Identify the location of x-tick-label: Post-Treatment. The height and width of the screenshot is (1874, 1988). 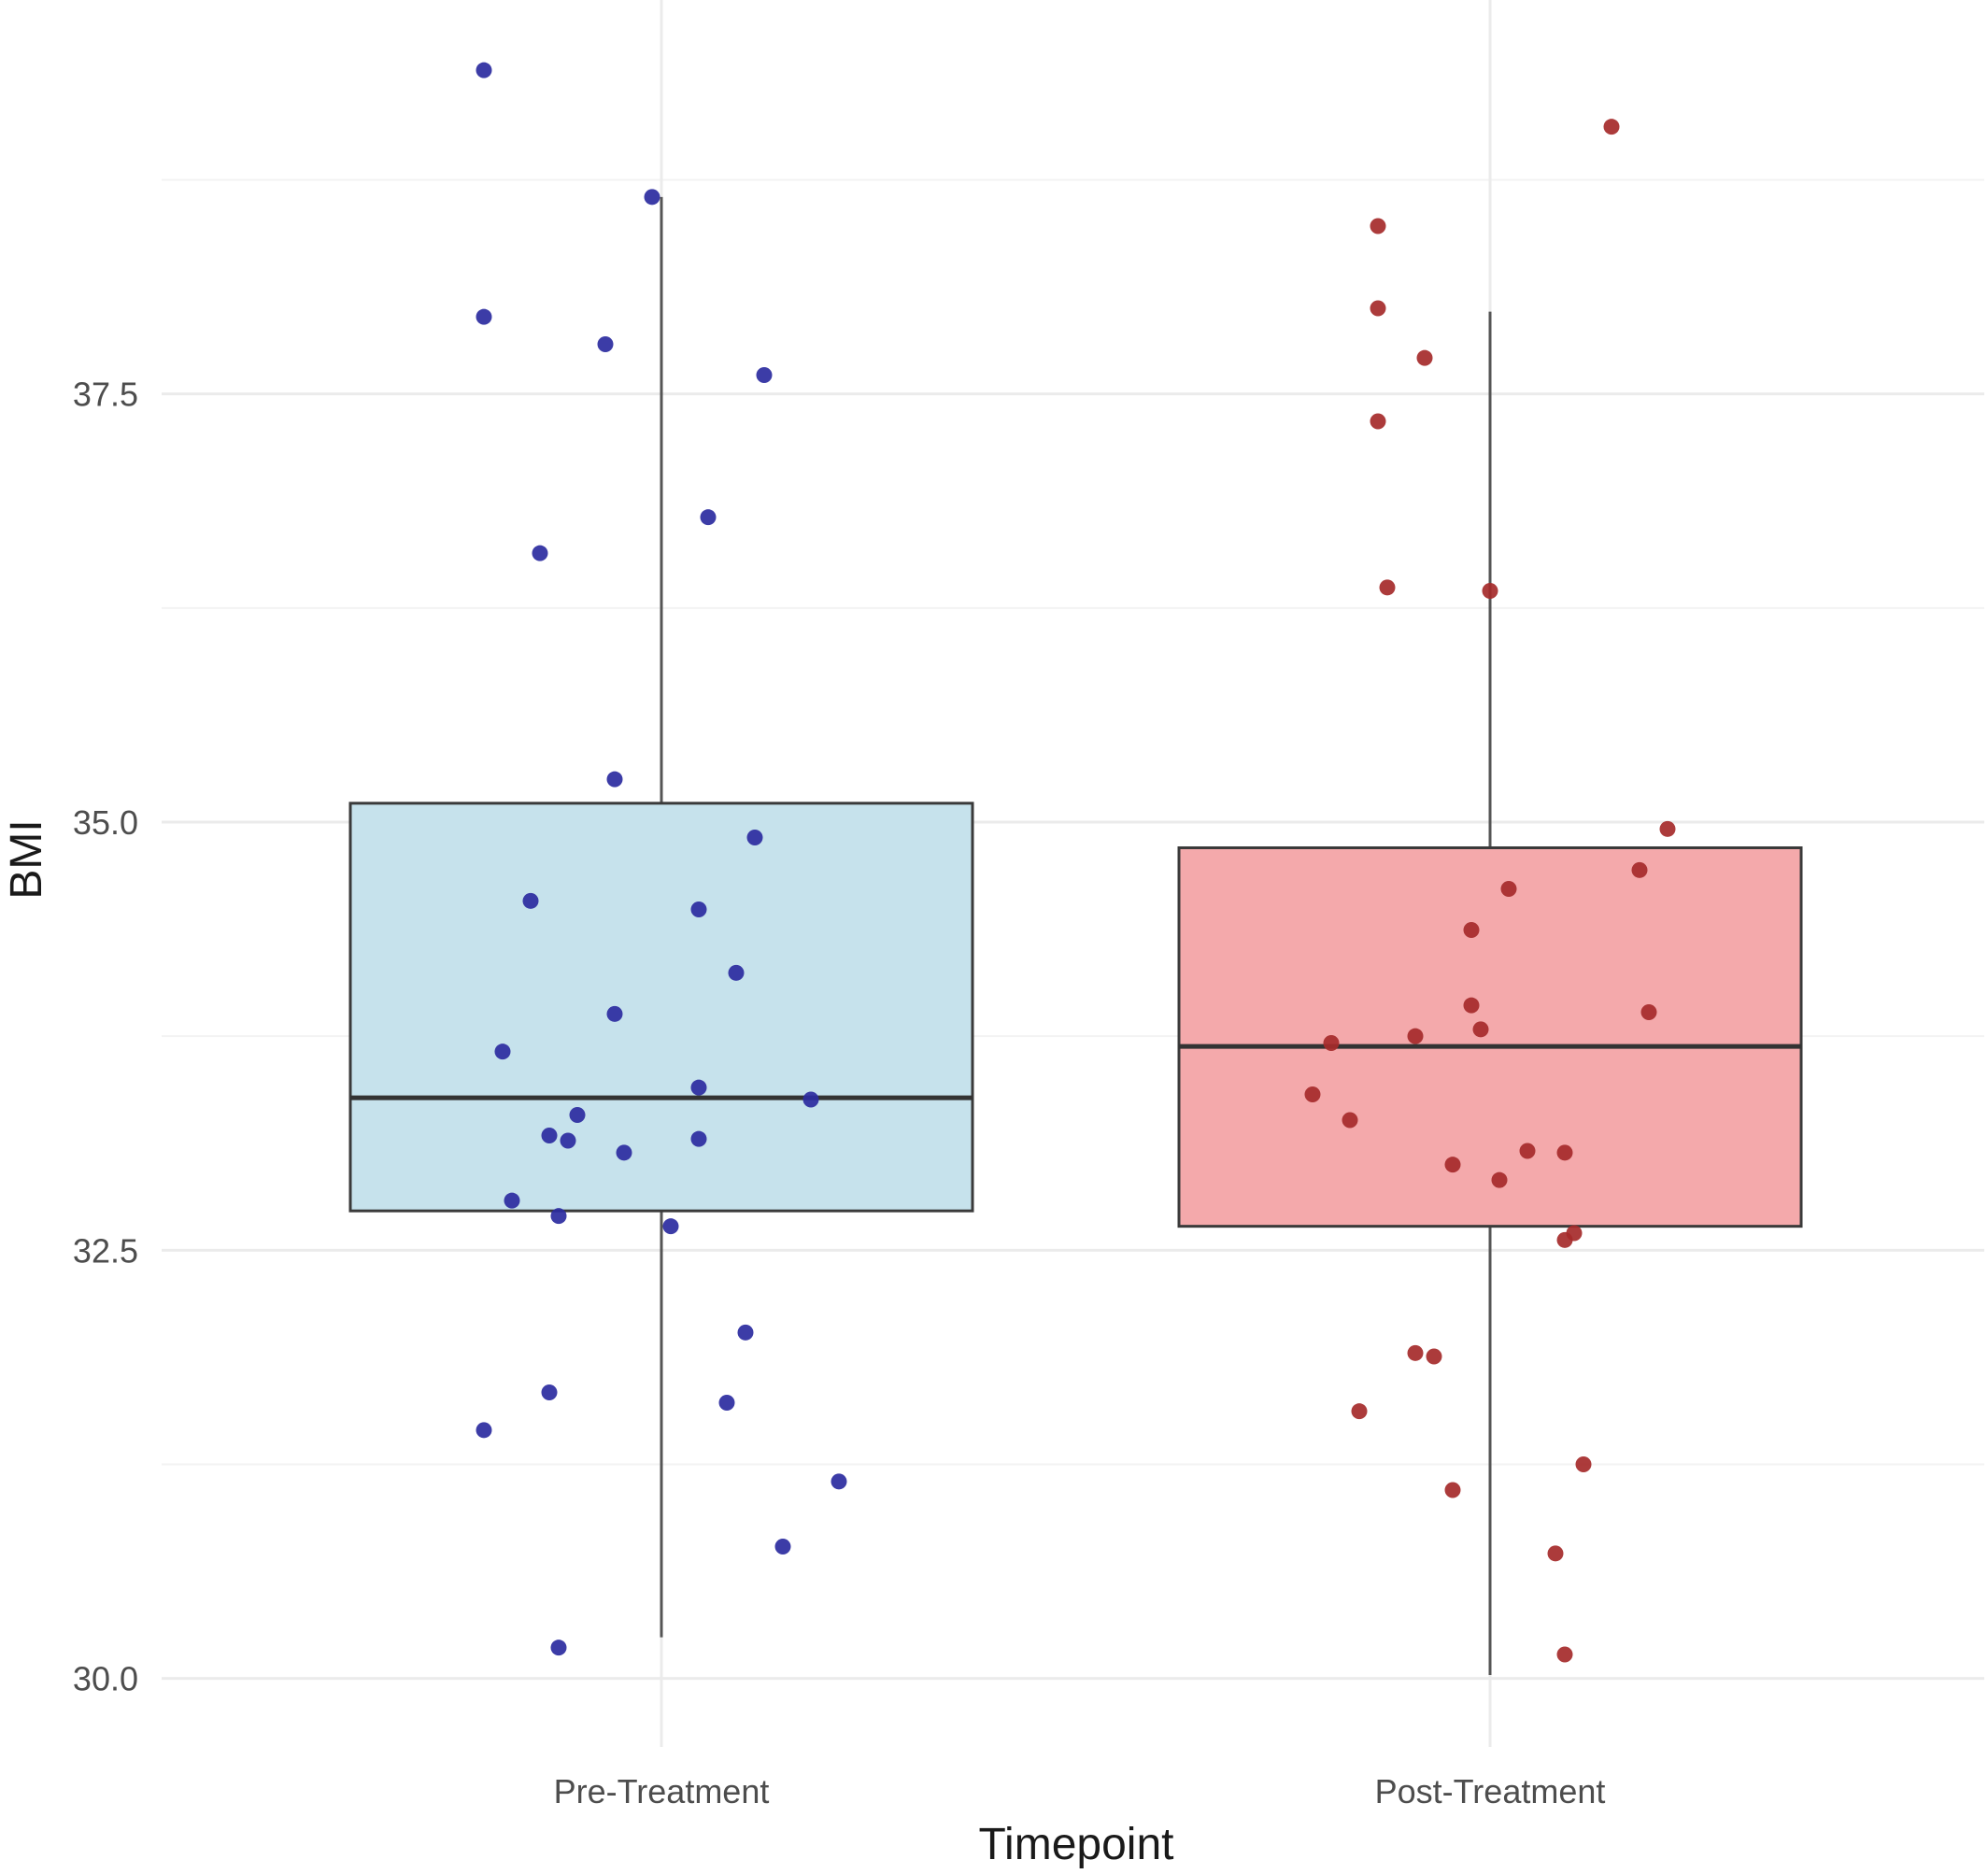
(1490, 1791).